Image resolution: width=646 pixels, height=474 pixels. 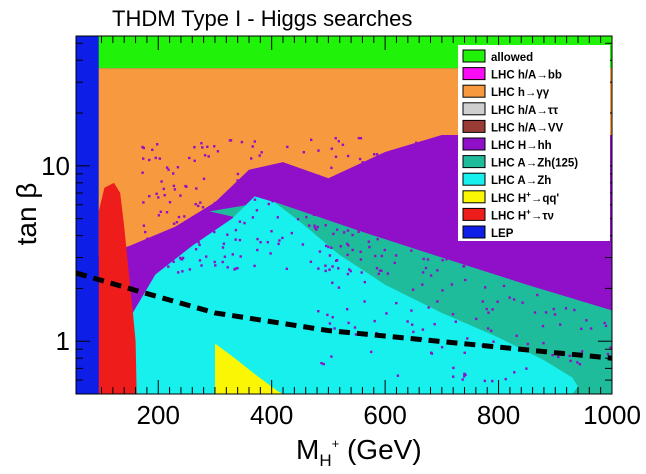 I want to click on legend-entry-label: LHC h/A→bb, so click(x=526, y=76).